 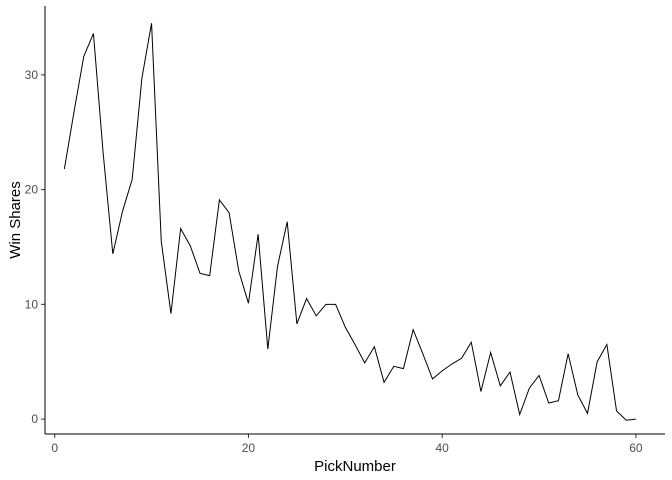 I want to click on y-tick-label: 20, so click(x=32, y=190).